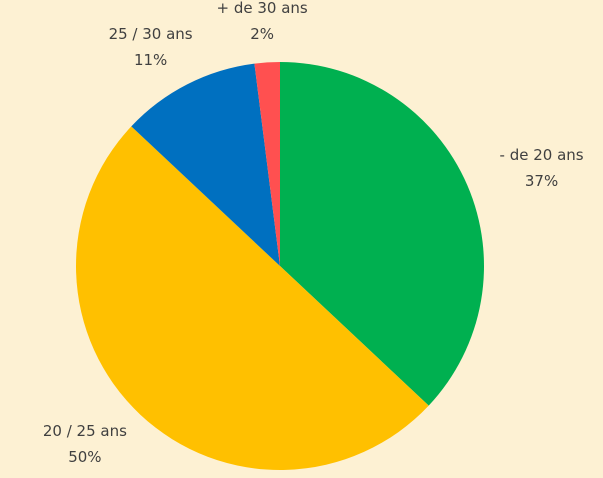 The width and height of the screenshot is (603, 478). What do you see at coordinates (150, 60) in the screenshot?
I see `slice-value-label: 11%` at bounding box center [150, 60].